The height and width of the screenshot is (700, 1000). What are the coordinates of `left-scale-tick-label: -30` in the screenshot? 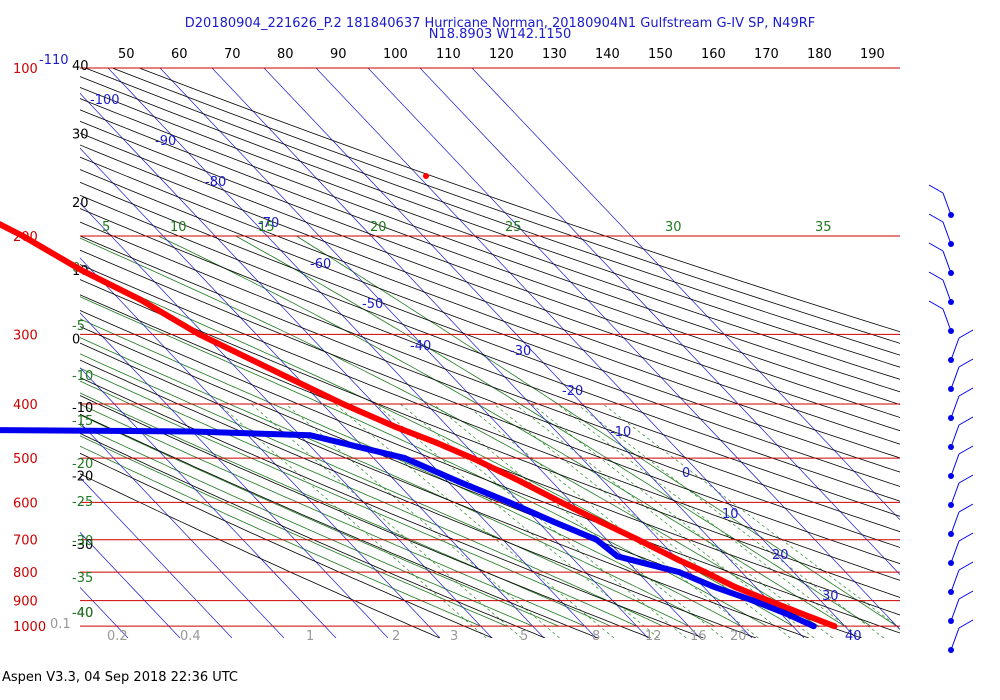 It's located at (82, 545).